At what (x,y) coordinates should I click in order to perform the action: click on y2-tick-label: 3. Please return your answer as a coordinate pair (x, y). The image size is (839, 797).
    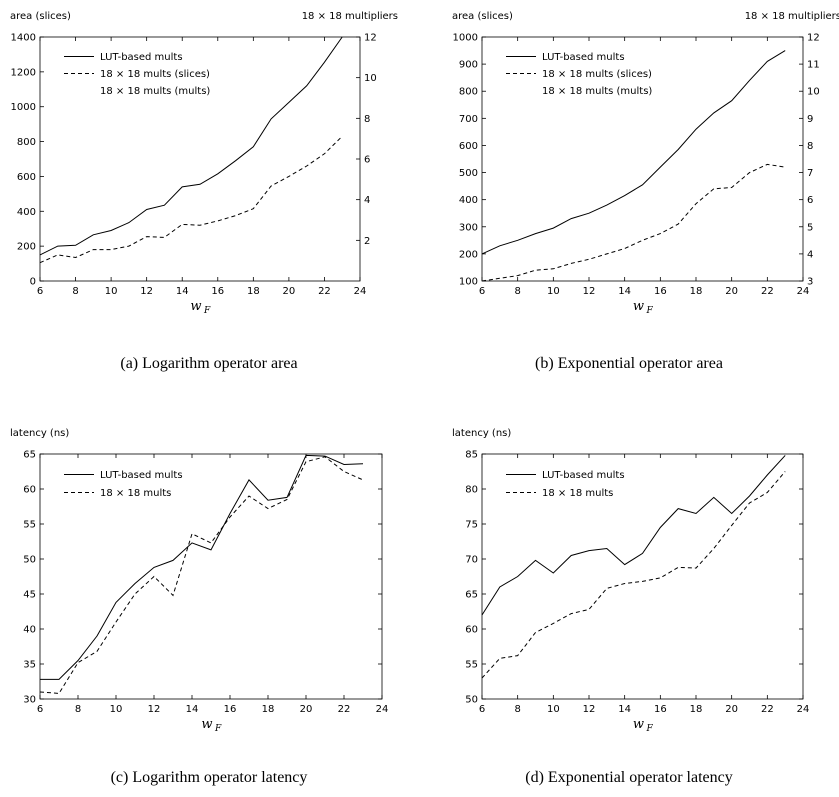
    Looking at the image, I should click on (810, 282).